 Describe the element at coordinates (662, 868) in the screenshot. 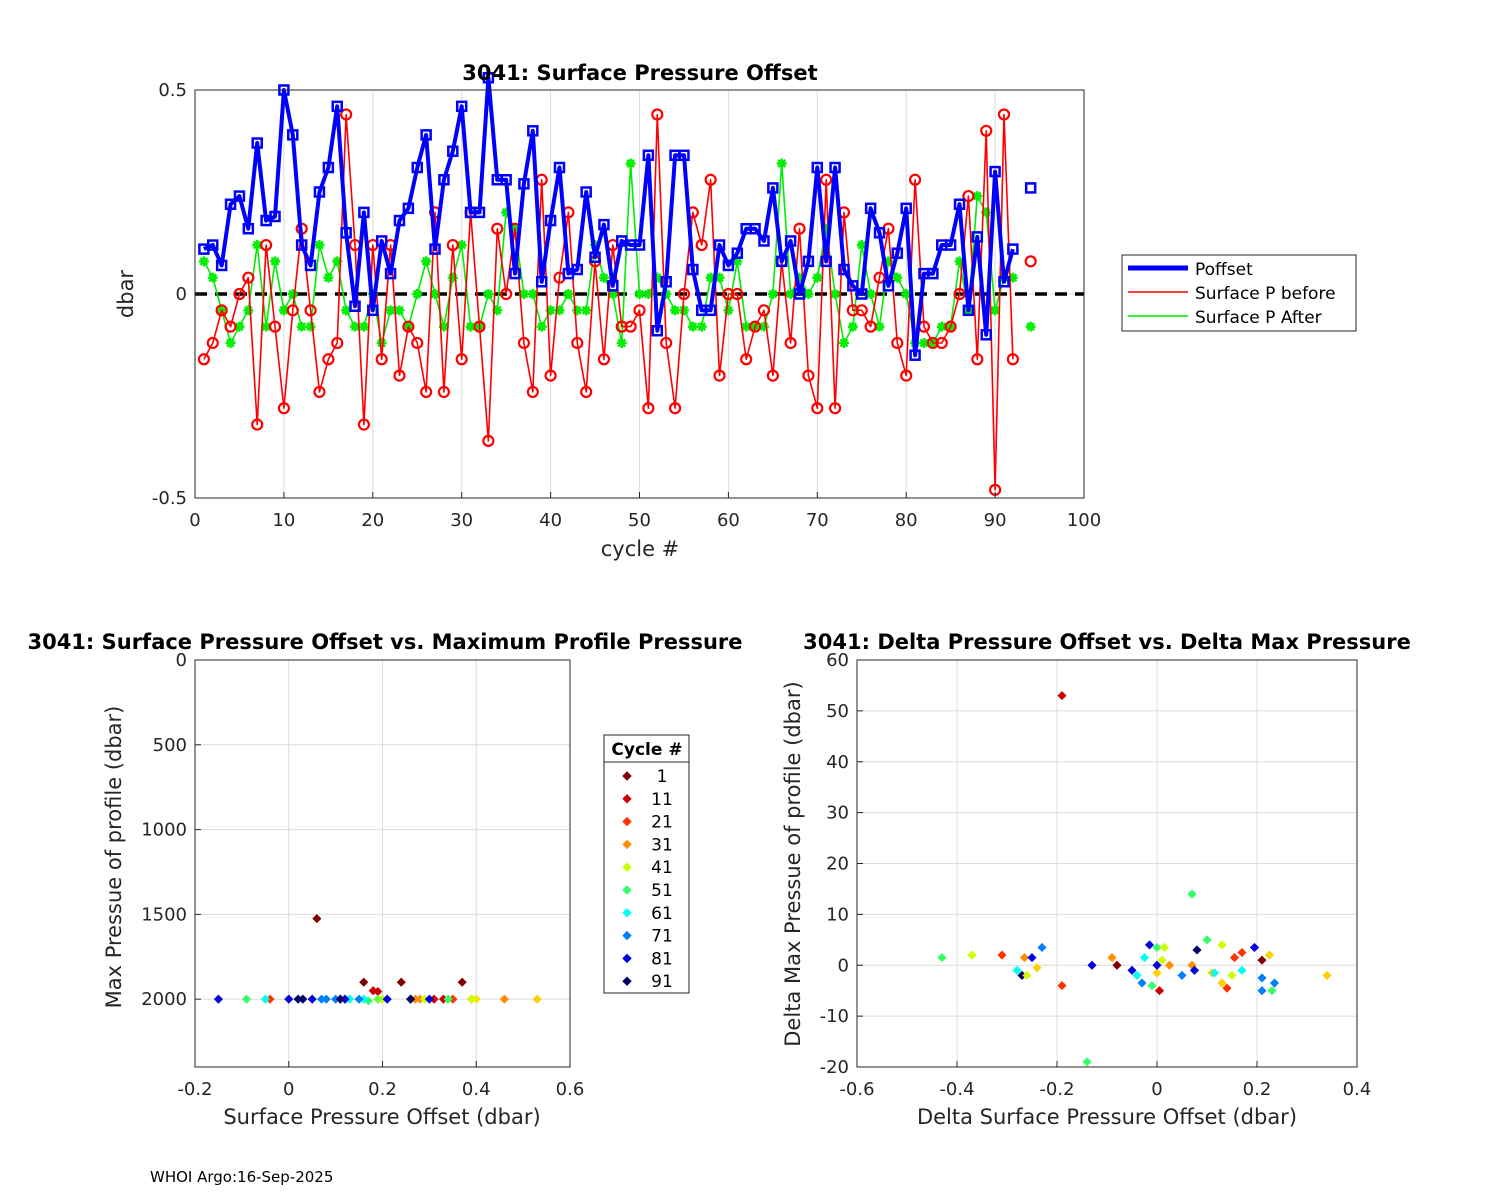

I see `legend-label: 41` at that location.